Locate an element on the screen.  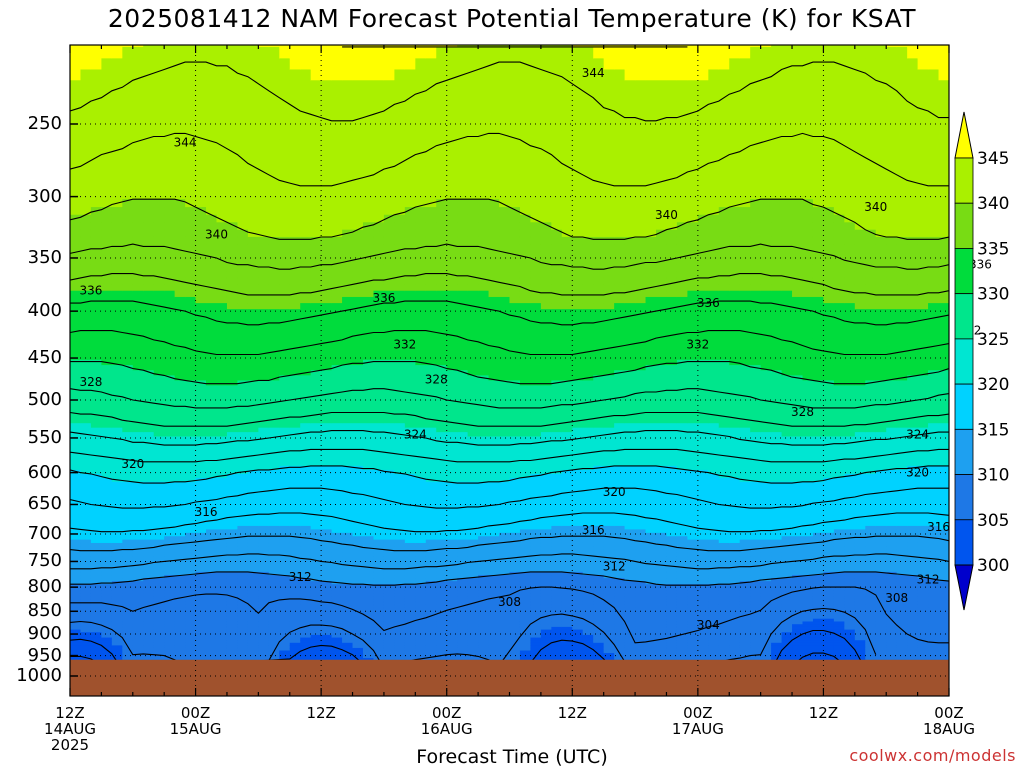
x-tick-label: 00Z 15AUG is located at coordinates (195, 721).